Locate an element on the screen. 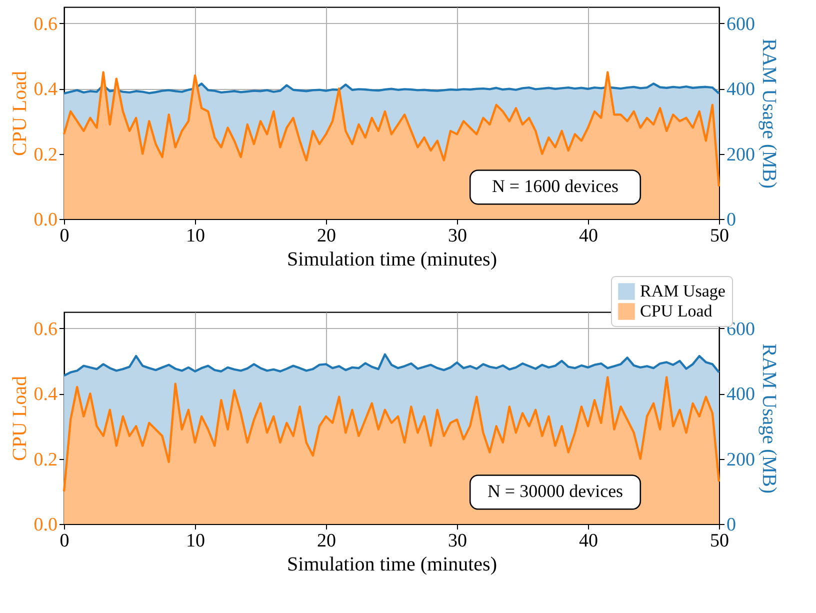 The image size is (816, 613). y2-tick-label: 600 is located at coordinates (740, 24).